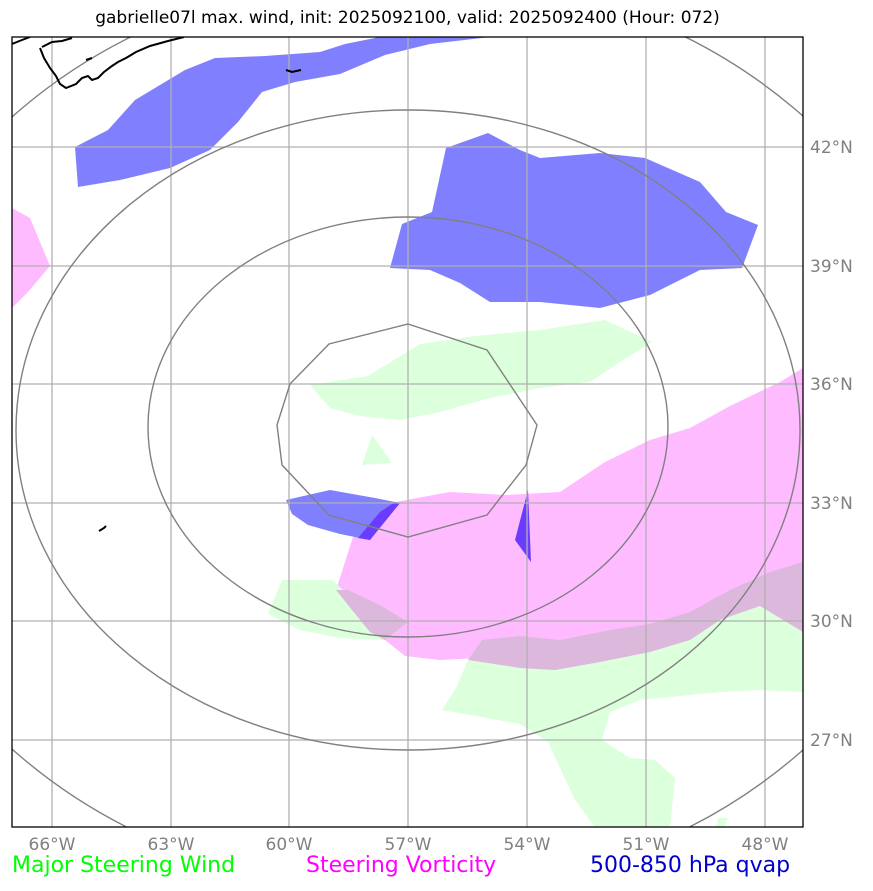 This screenshot has width=873, height=891. What do you see at coordinates (171, 845) in the screenshot?
I see `lon-tick-label: 63°W` at bounding box center [171, 845].